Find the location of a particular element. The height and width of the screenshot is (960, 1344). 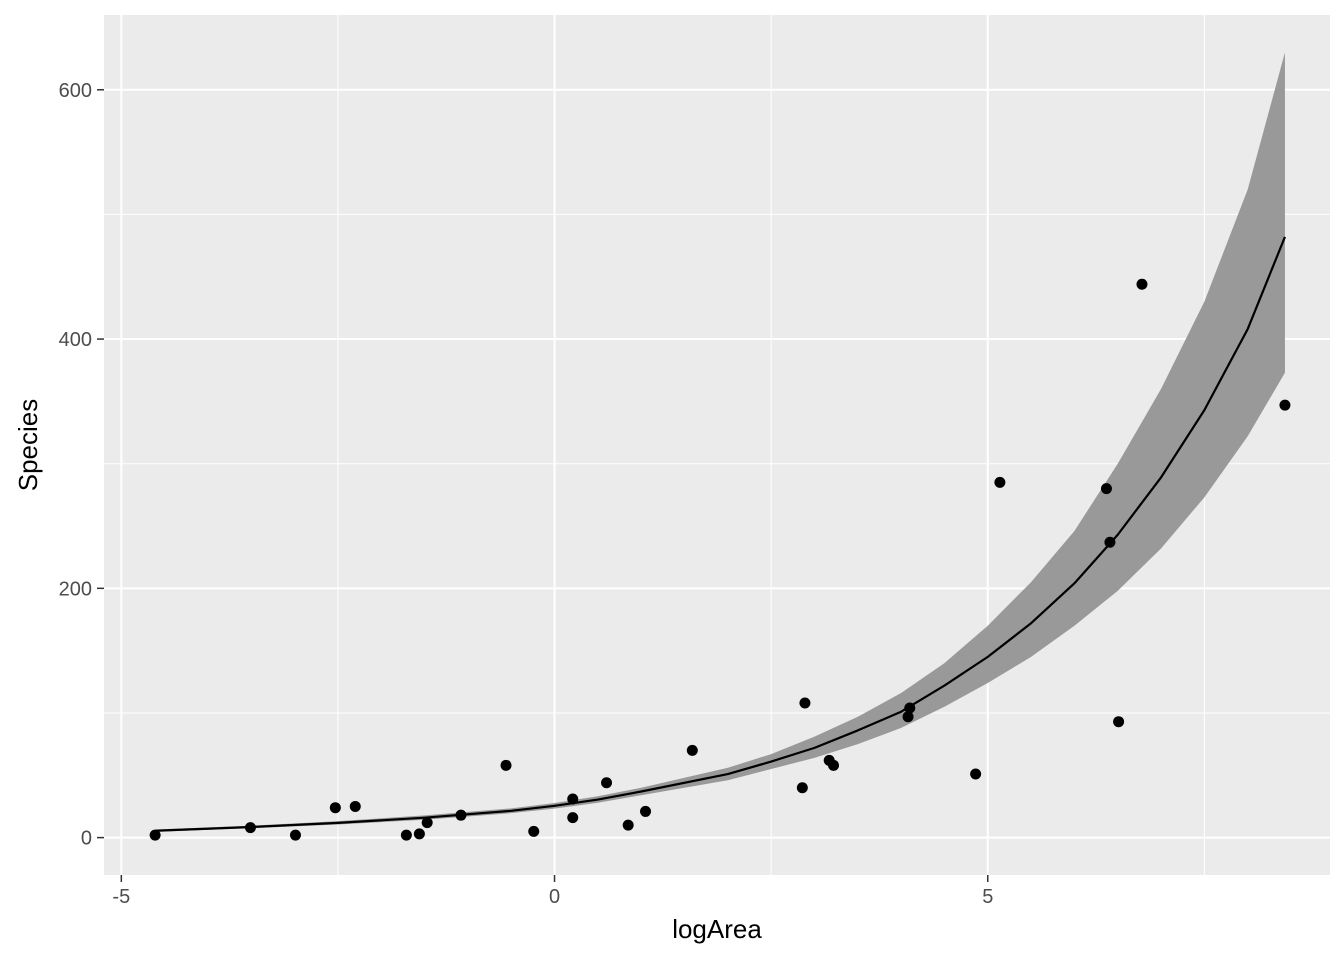

x-axis-title: logArea is located at coordinates (717, 929).